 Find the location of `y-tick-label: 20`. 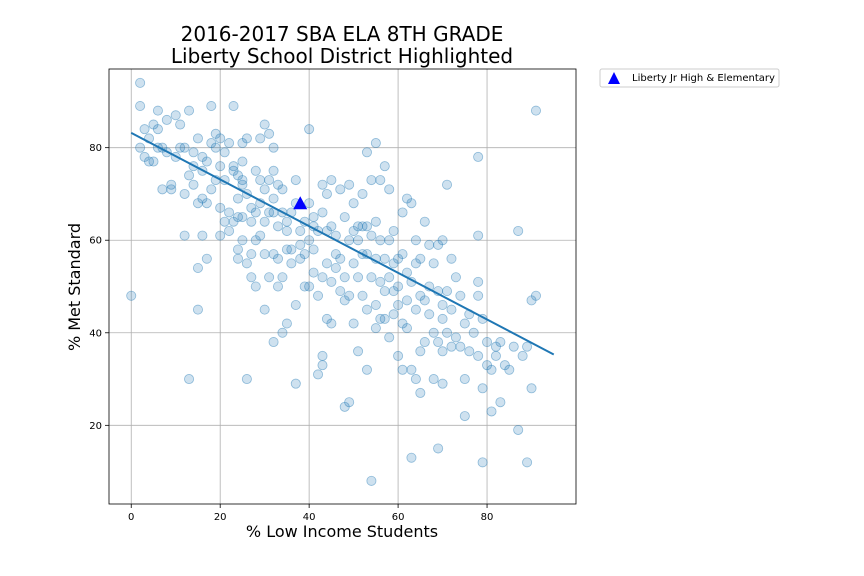

y-tick-label: 20 is located at coordinates (95, 426).